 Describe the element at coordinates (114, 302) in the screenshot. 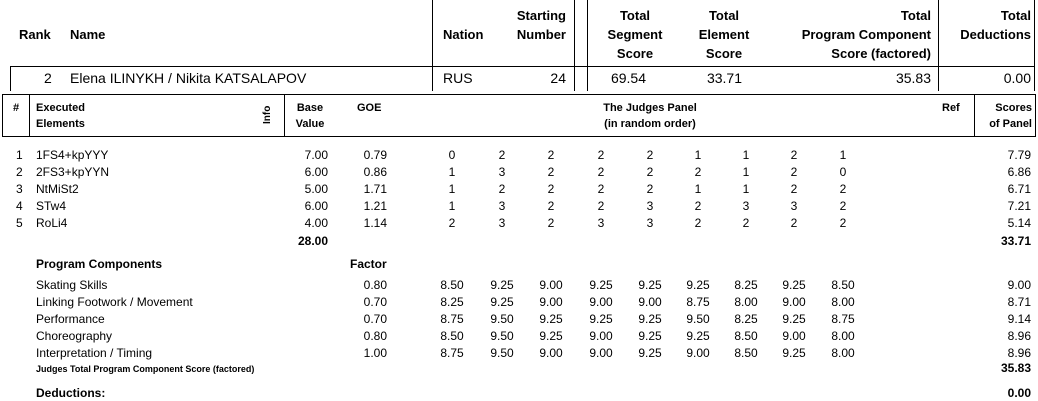

I see `component-name: Linking Footwork / Movement` at that location.